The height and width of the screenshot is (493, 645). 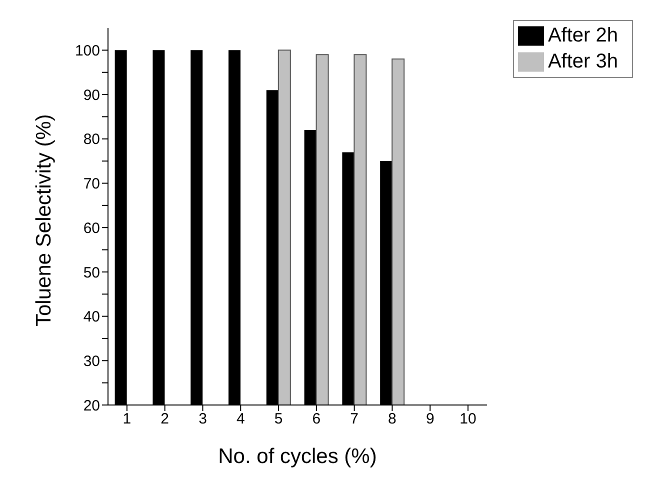 What do you see at coordinates (278, 419) in the screenshot?
I see `x-tick-label: 5` at bounding box center [278, 419].